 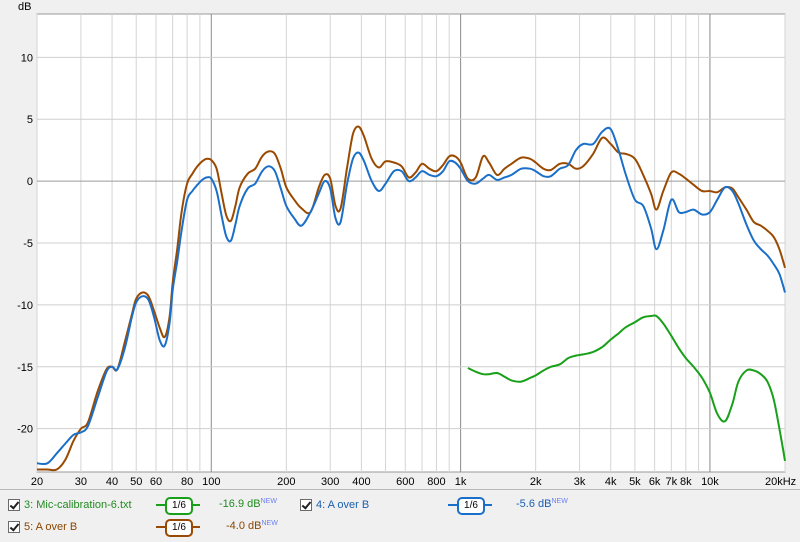 What do you see at coordinates (78, 505) in the screenshot?
I see `legend-label: 3: Mic-calibration-6.txt` at bounding box center [78, 505].